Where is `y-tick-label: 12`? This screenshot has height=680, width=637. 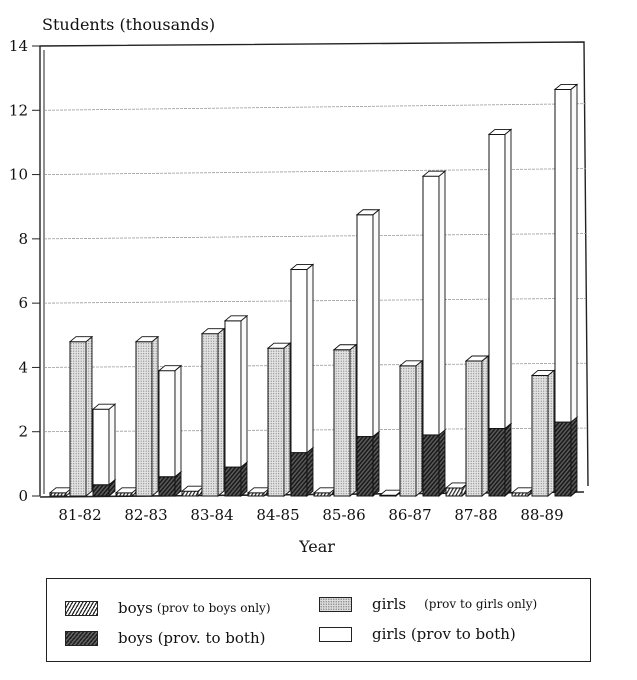
y-tick-label: 12 is located at coordinates (18, 110).